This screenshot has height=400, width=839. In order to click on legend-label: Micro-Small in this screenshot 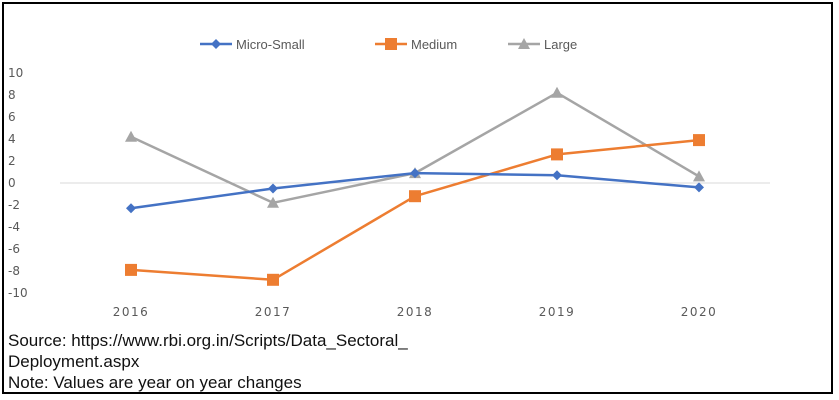, I will do `click(270, 44)`.